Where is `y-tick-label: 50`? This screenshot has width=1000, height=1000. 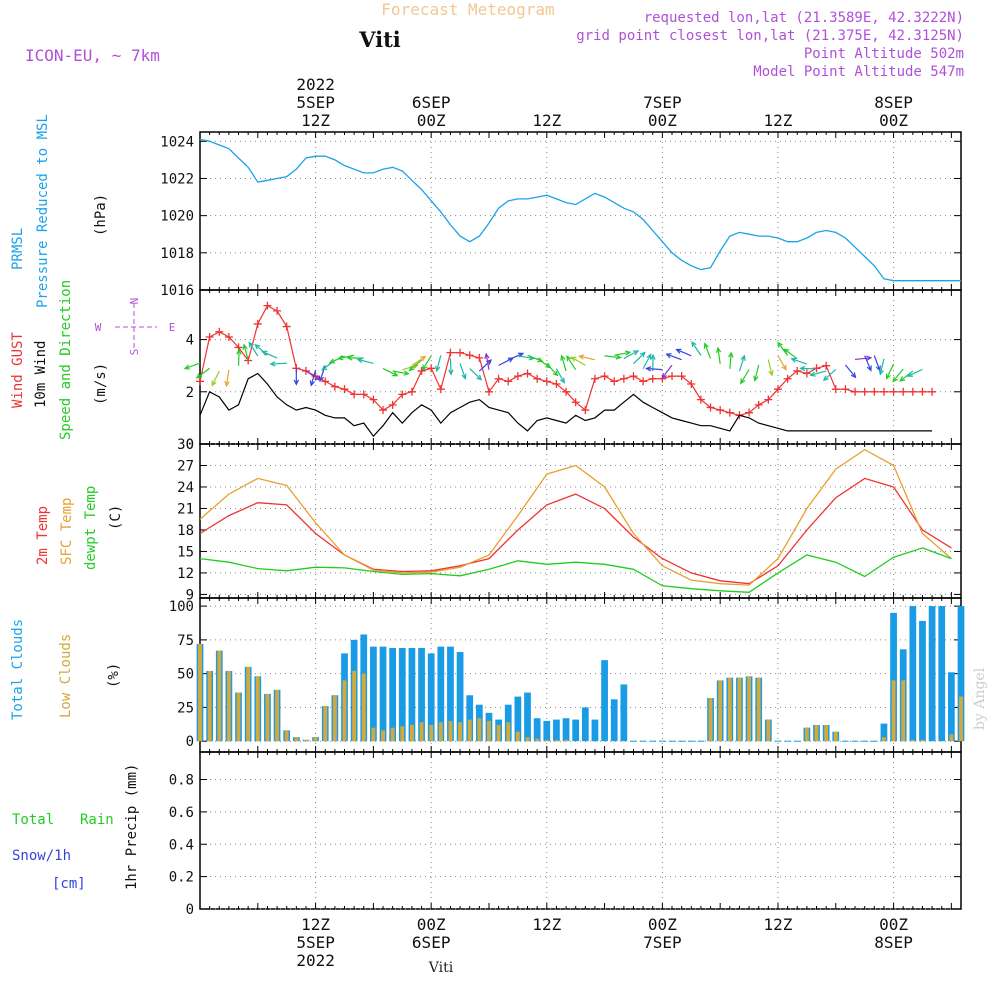 y-tick-label: 50 is located at coordinates (185, 675).